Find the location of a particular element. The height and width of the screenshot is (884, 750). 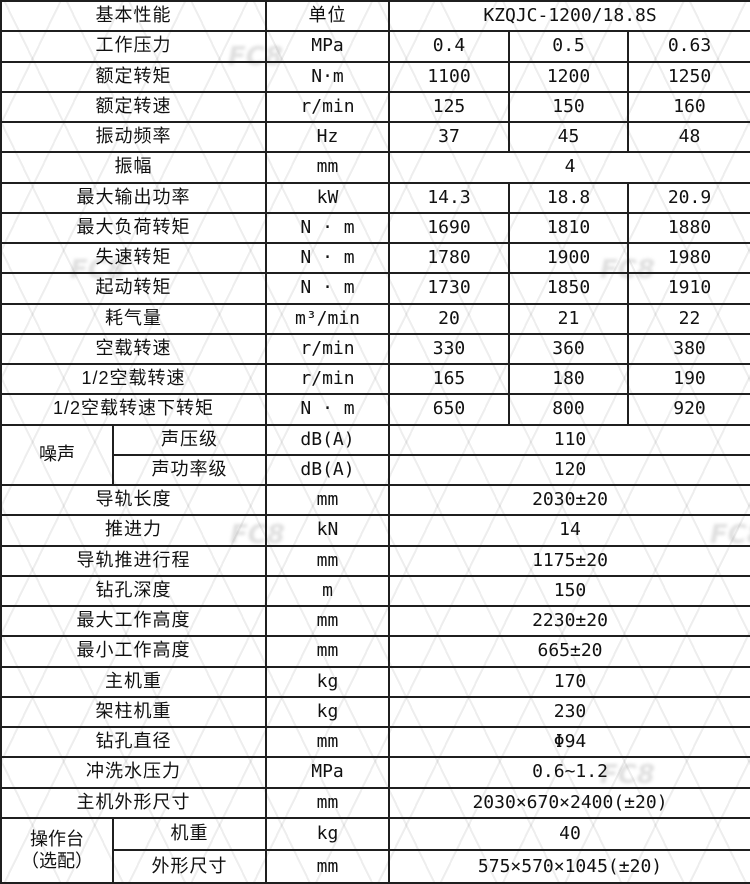

row-label: 最小工作高度 is located at coordinates (133, 651).